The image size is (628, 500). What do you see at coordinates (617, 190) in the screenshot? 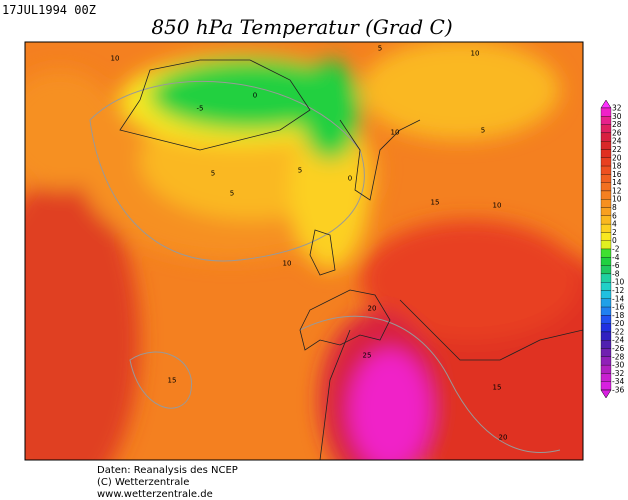
I see `colorbar-label: 12` at bounding box center [617, 190].